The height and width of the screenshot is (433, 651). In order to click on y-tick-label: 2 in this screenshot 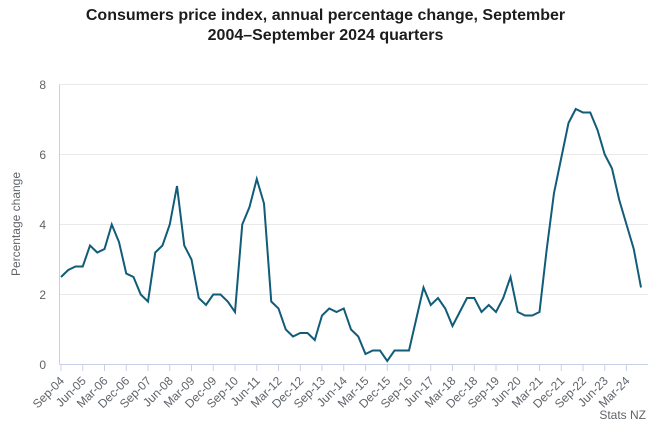, I will do `click(42, 295)`.